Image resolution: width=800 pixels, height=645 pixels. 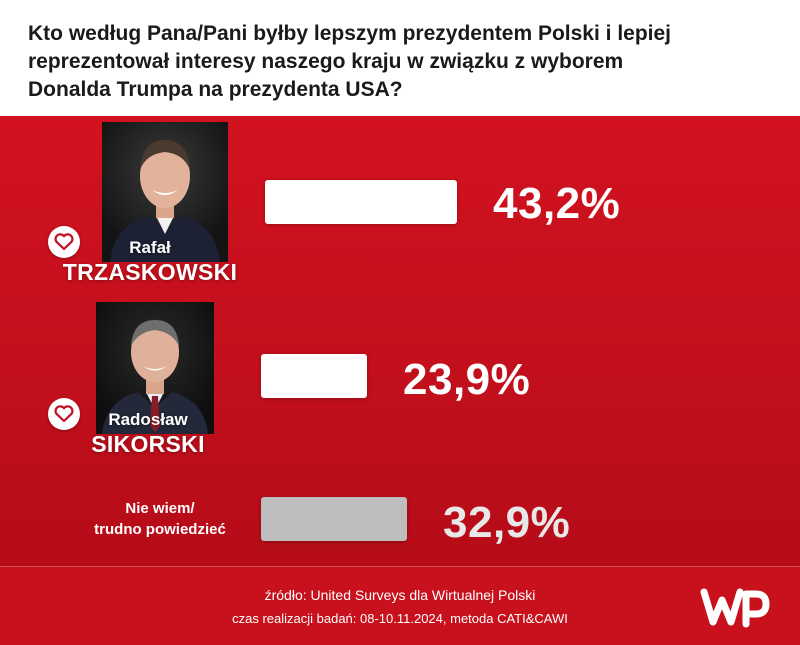 What do you see at coordinates (467, 379) in the screenshot?
I see `data-label-sikorski: 23,9%` at bounding box center [467, 379].